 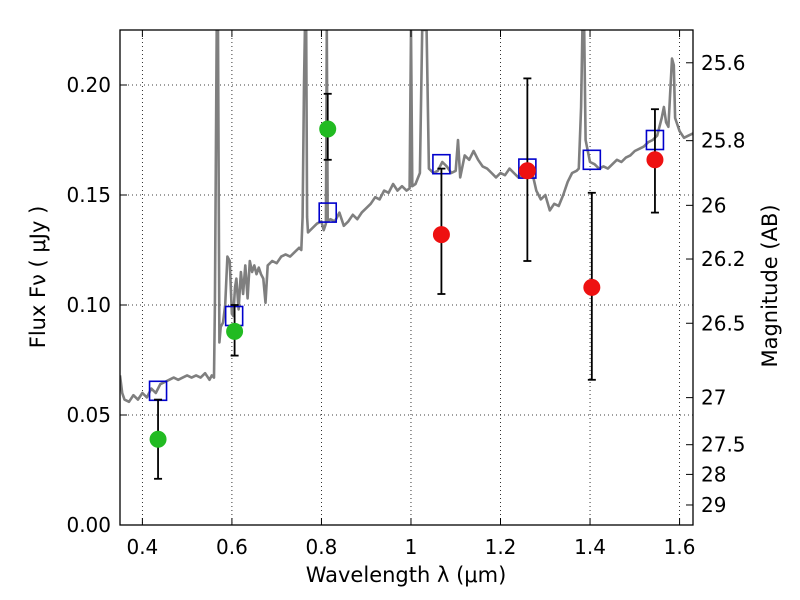 What do you see at coordinates (88, 305) in the screenshot?
I see `y-tick-label: 0.10` at bounding box center [88, 305].